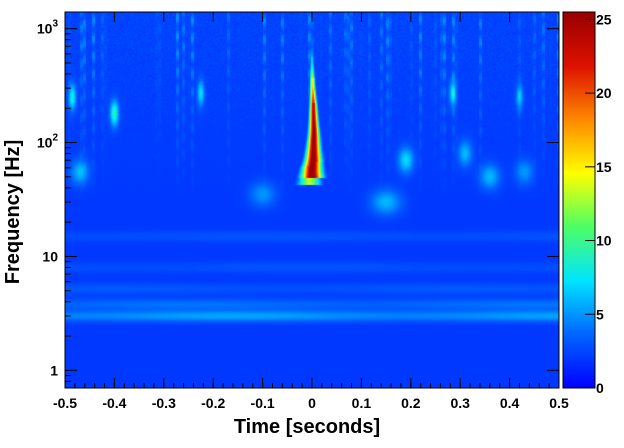  I want to click on colorbar-tick-label: 10, so click(604, 241).